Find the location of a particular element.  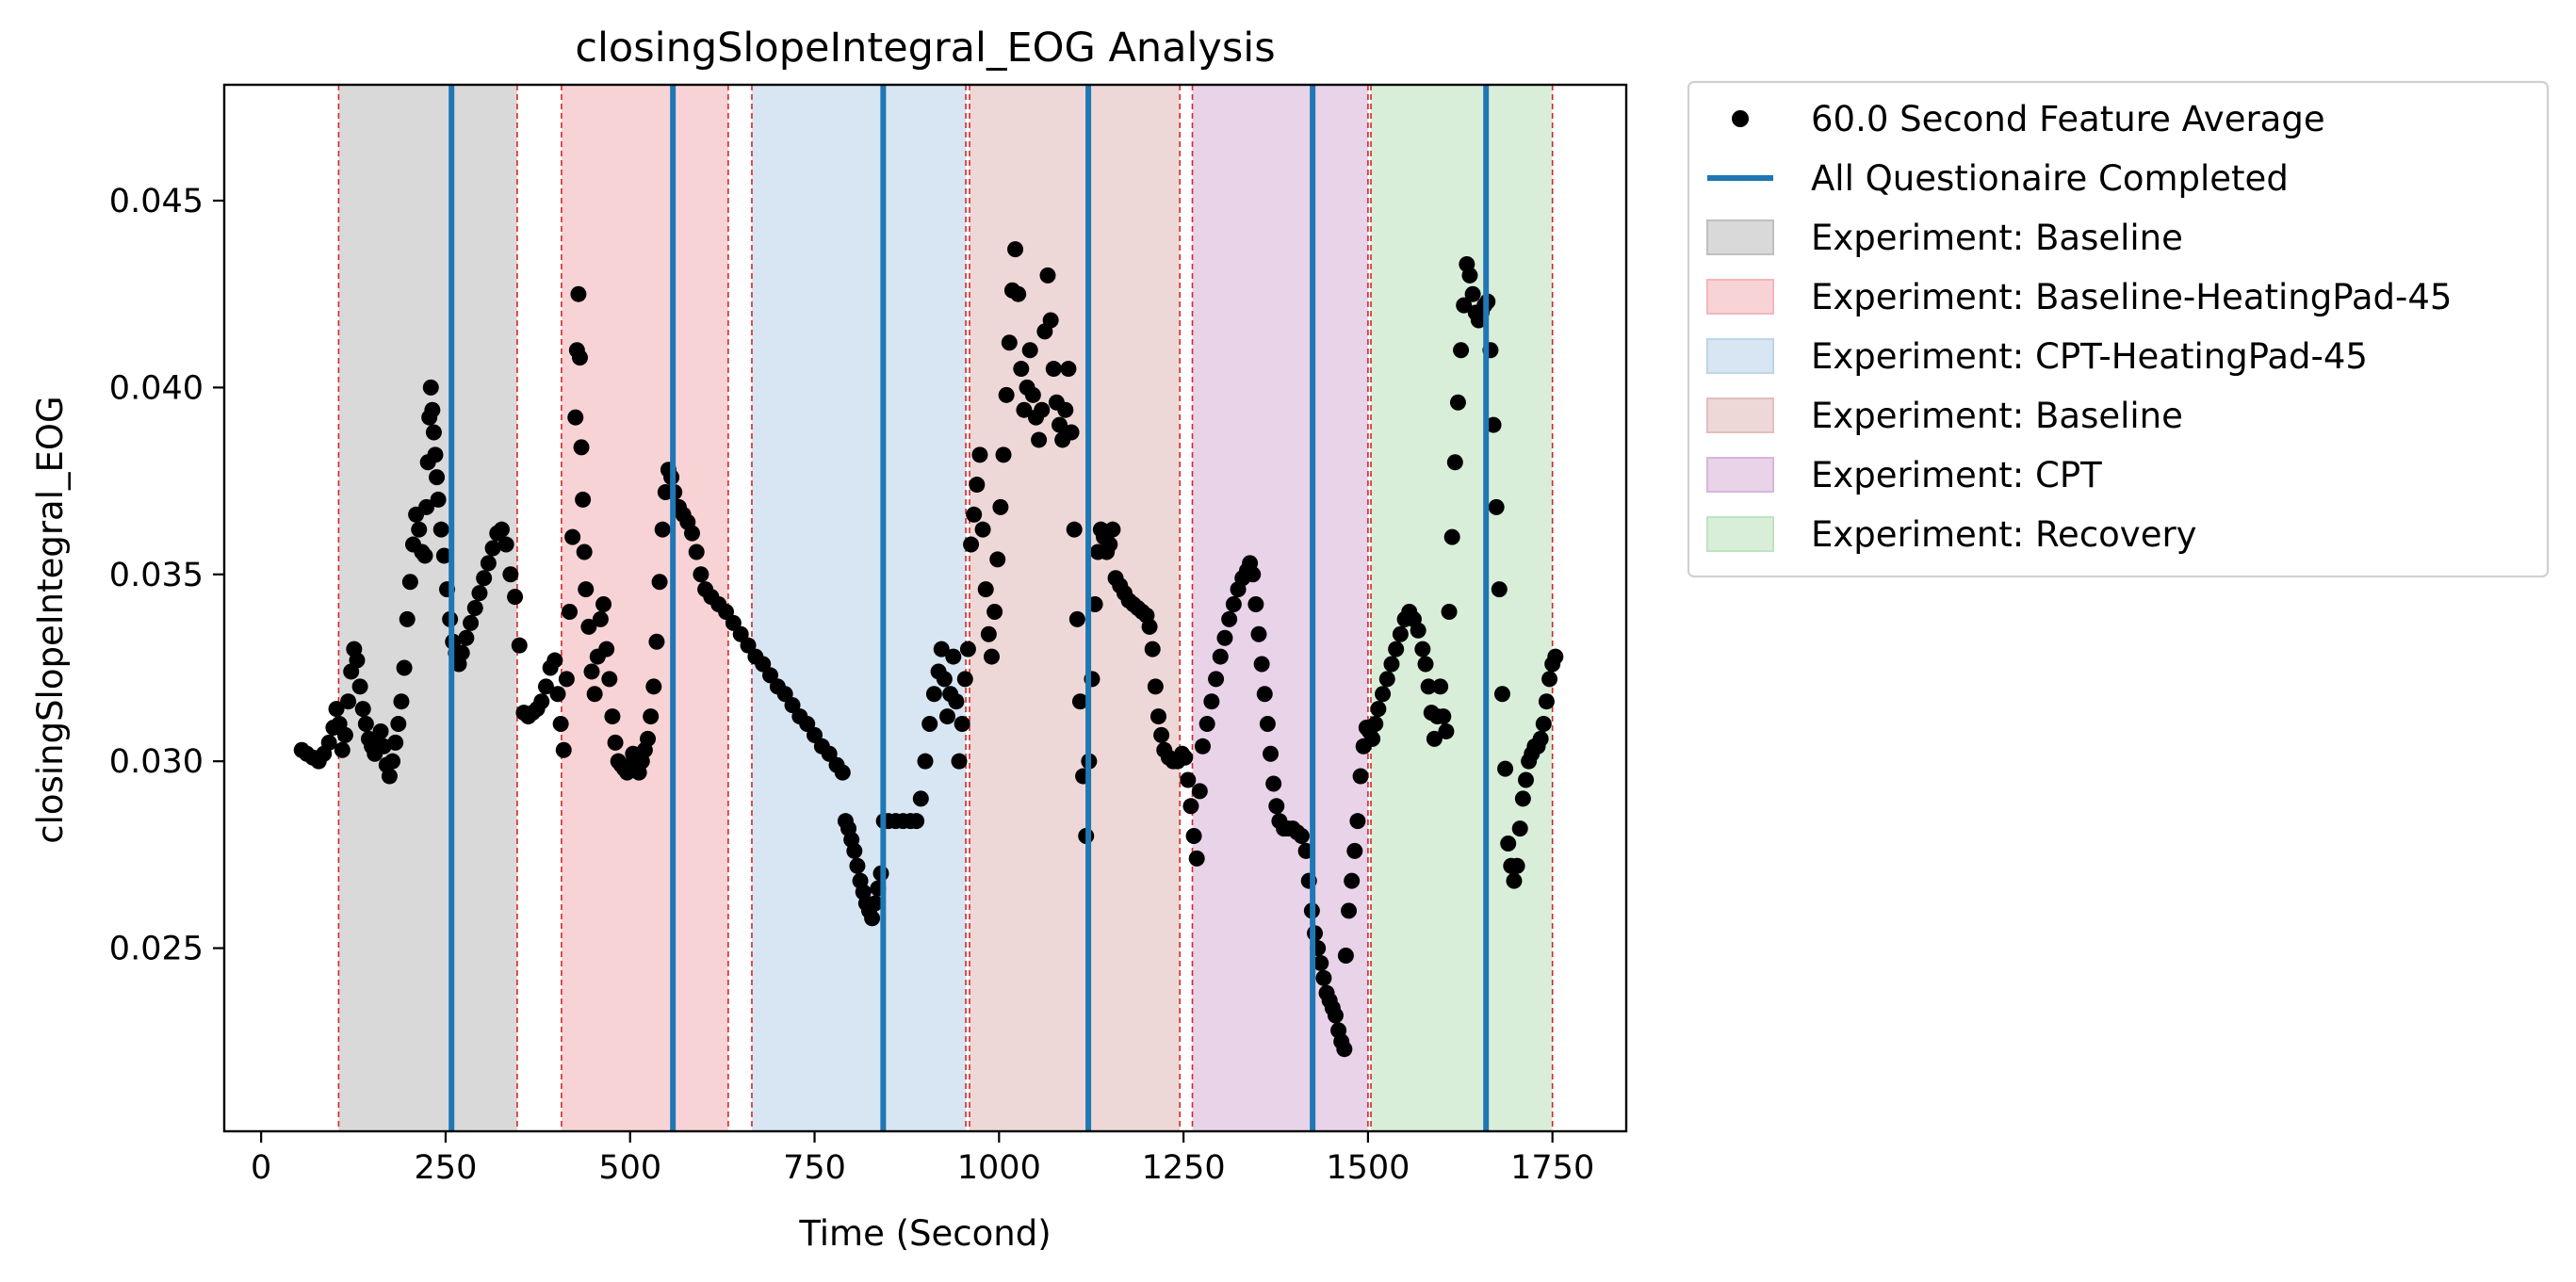

y-tick-label: 0.045 is located at coordinates (156, 201).